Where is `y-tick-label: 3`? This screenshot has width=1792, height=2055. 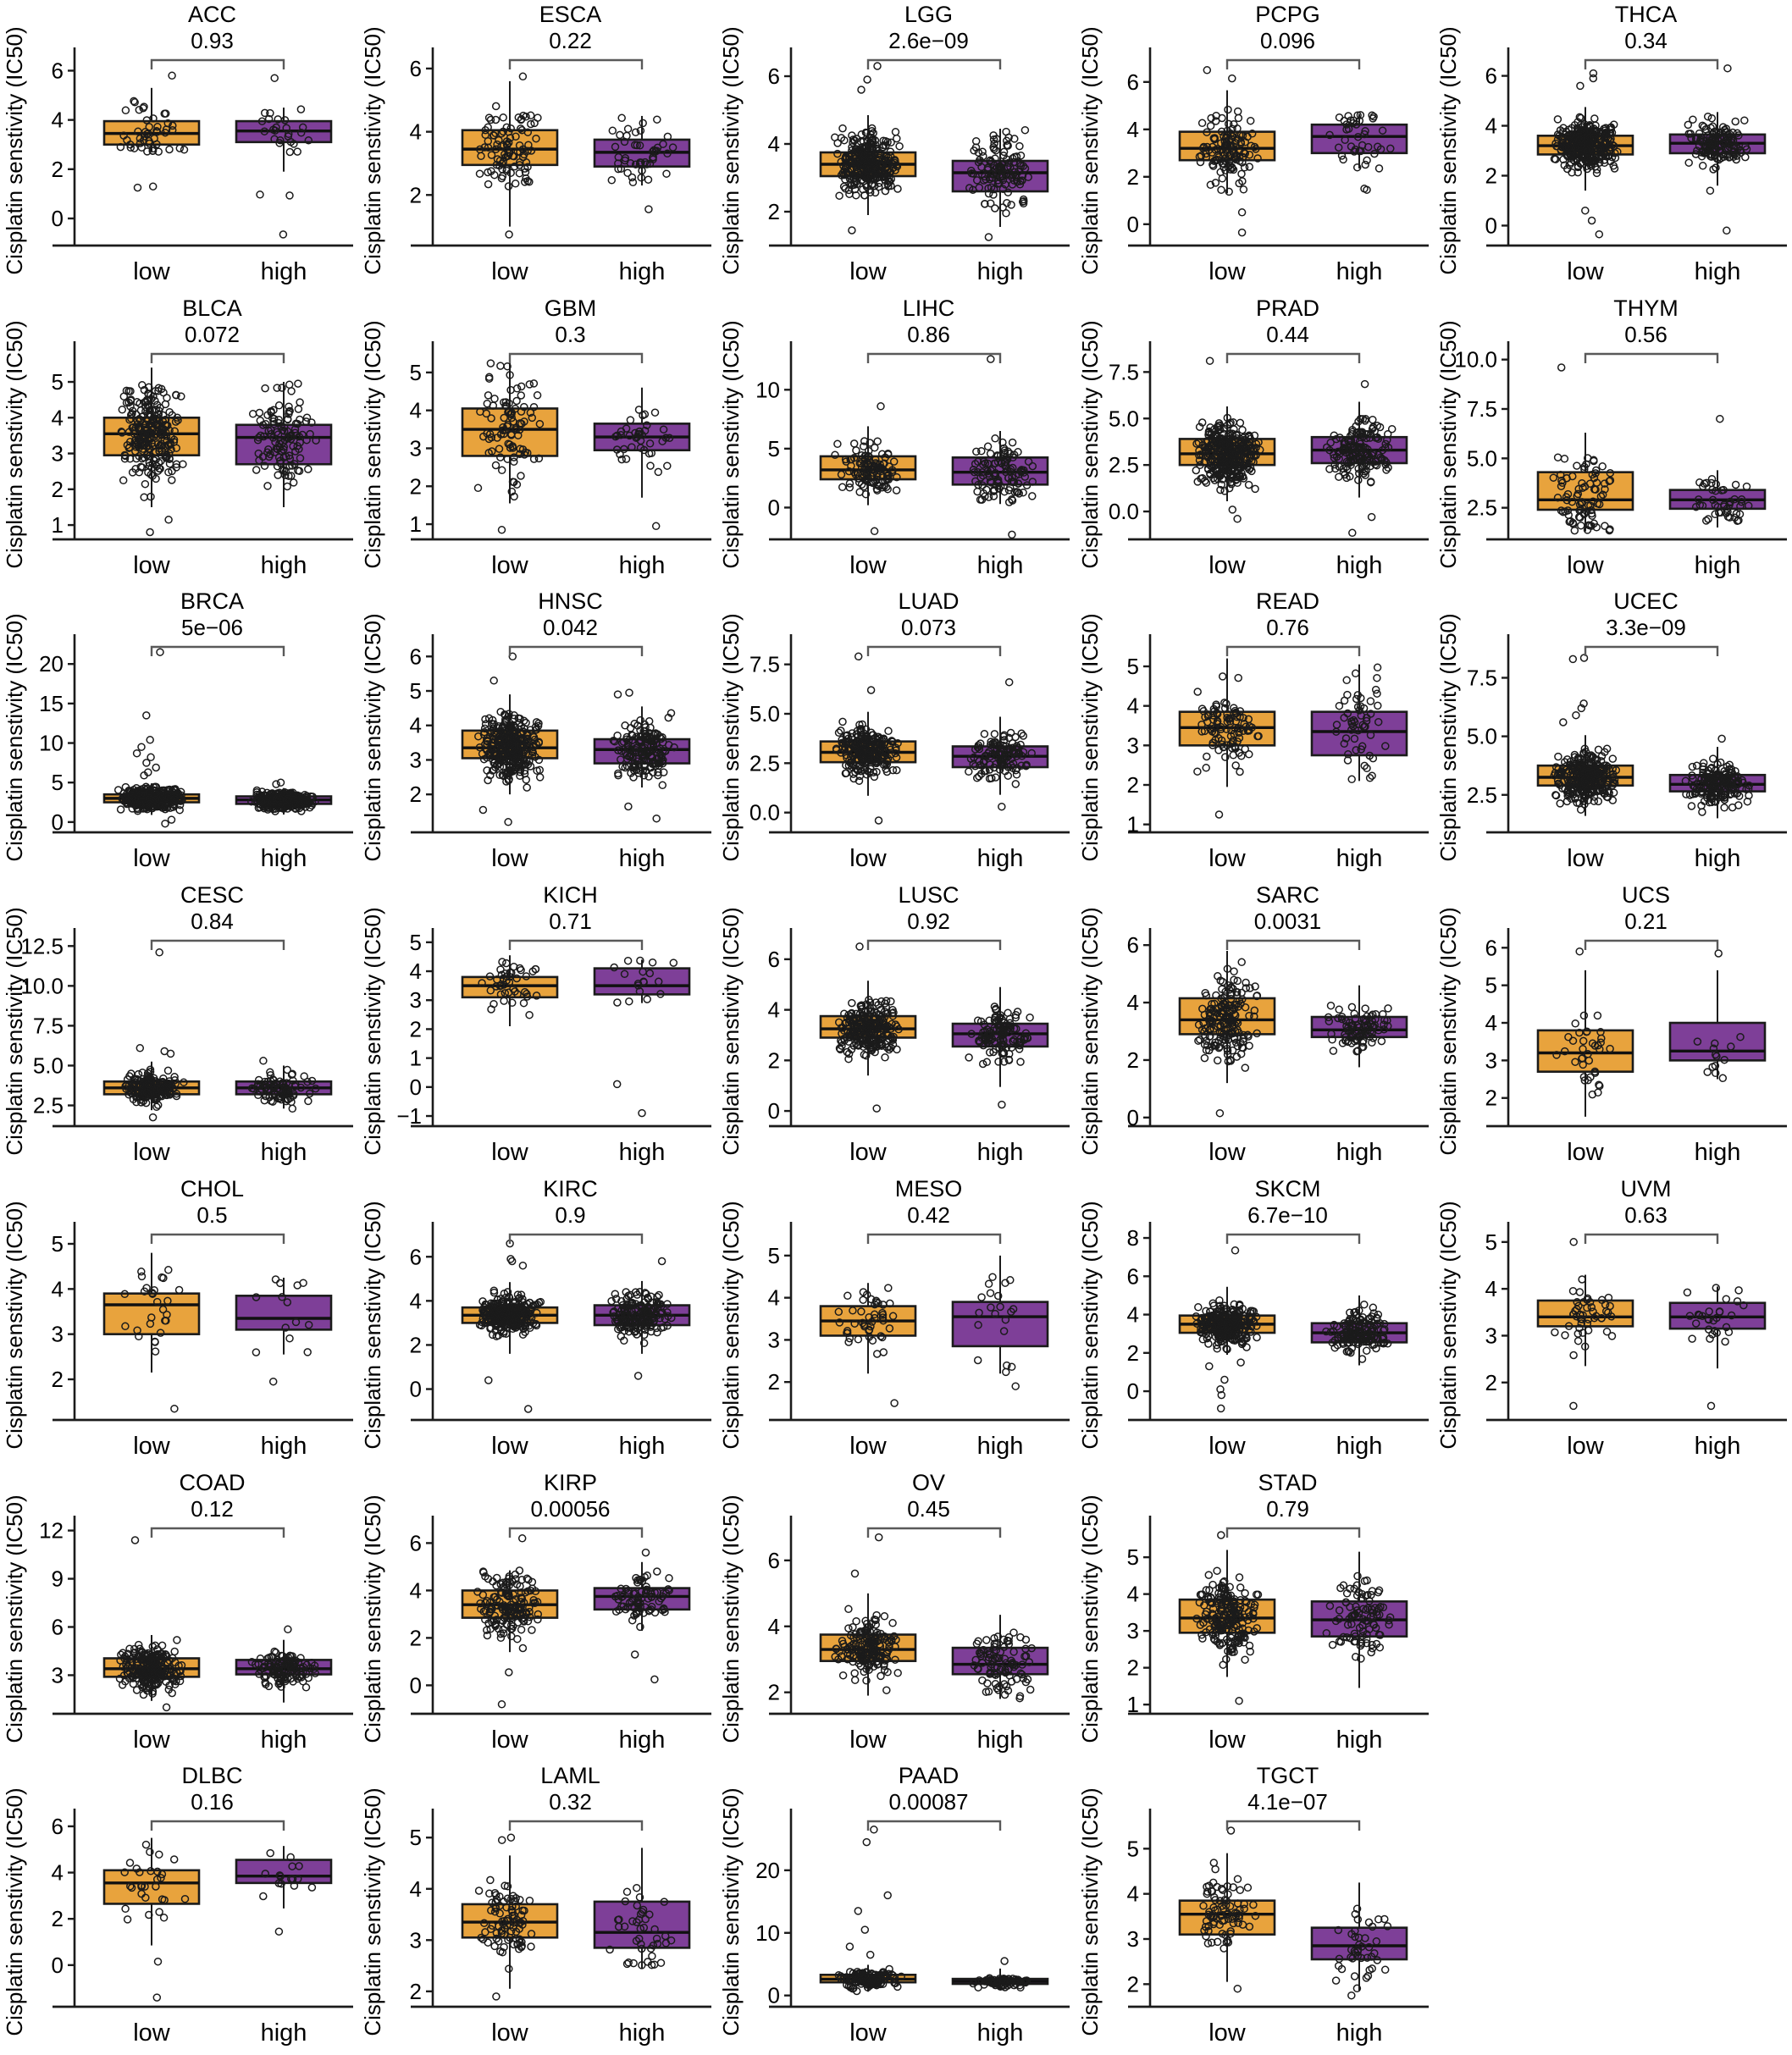
y-tick-label: 3 is located at coordinates (1132, 746).